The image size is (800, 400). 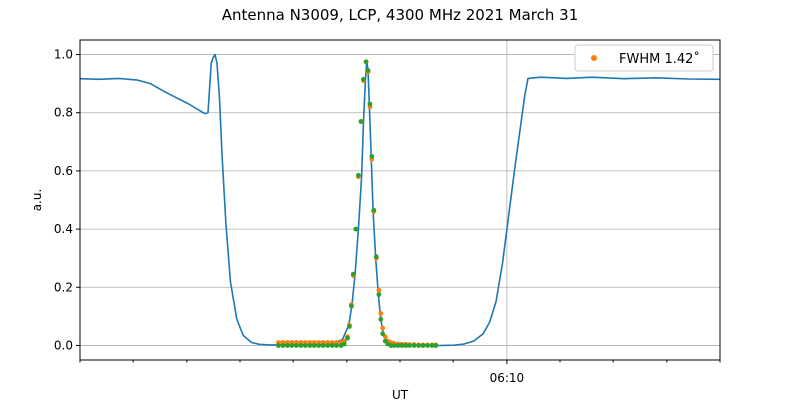 I want to click on y-tick-label: 0.6, so click(x=63, y=171).